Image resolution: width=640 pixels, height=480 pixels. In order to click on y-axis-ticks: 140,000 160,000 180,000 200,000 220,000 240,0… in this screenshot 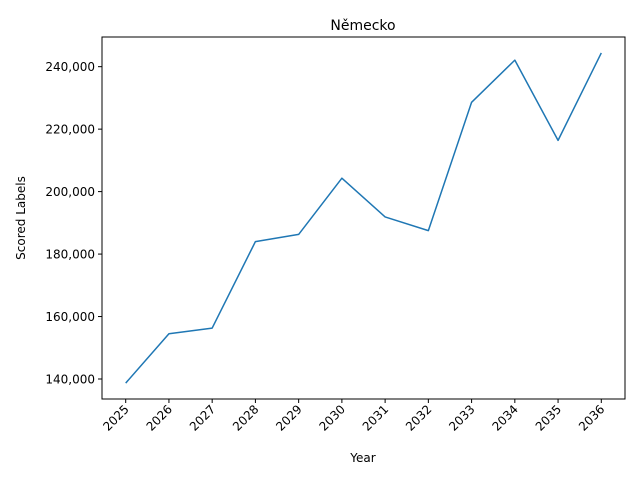, I will do `click(73, 223)`.